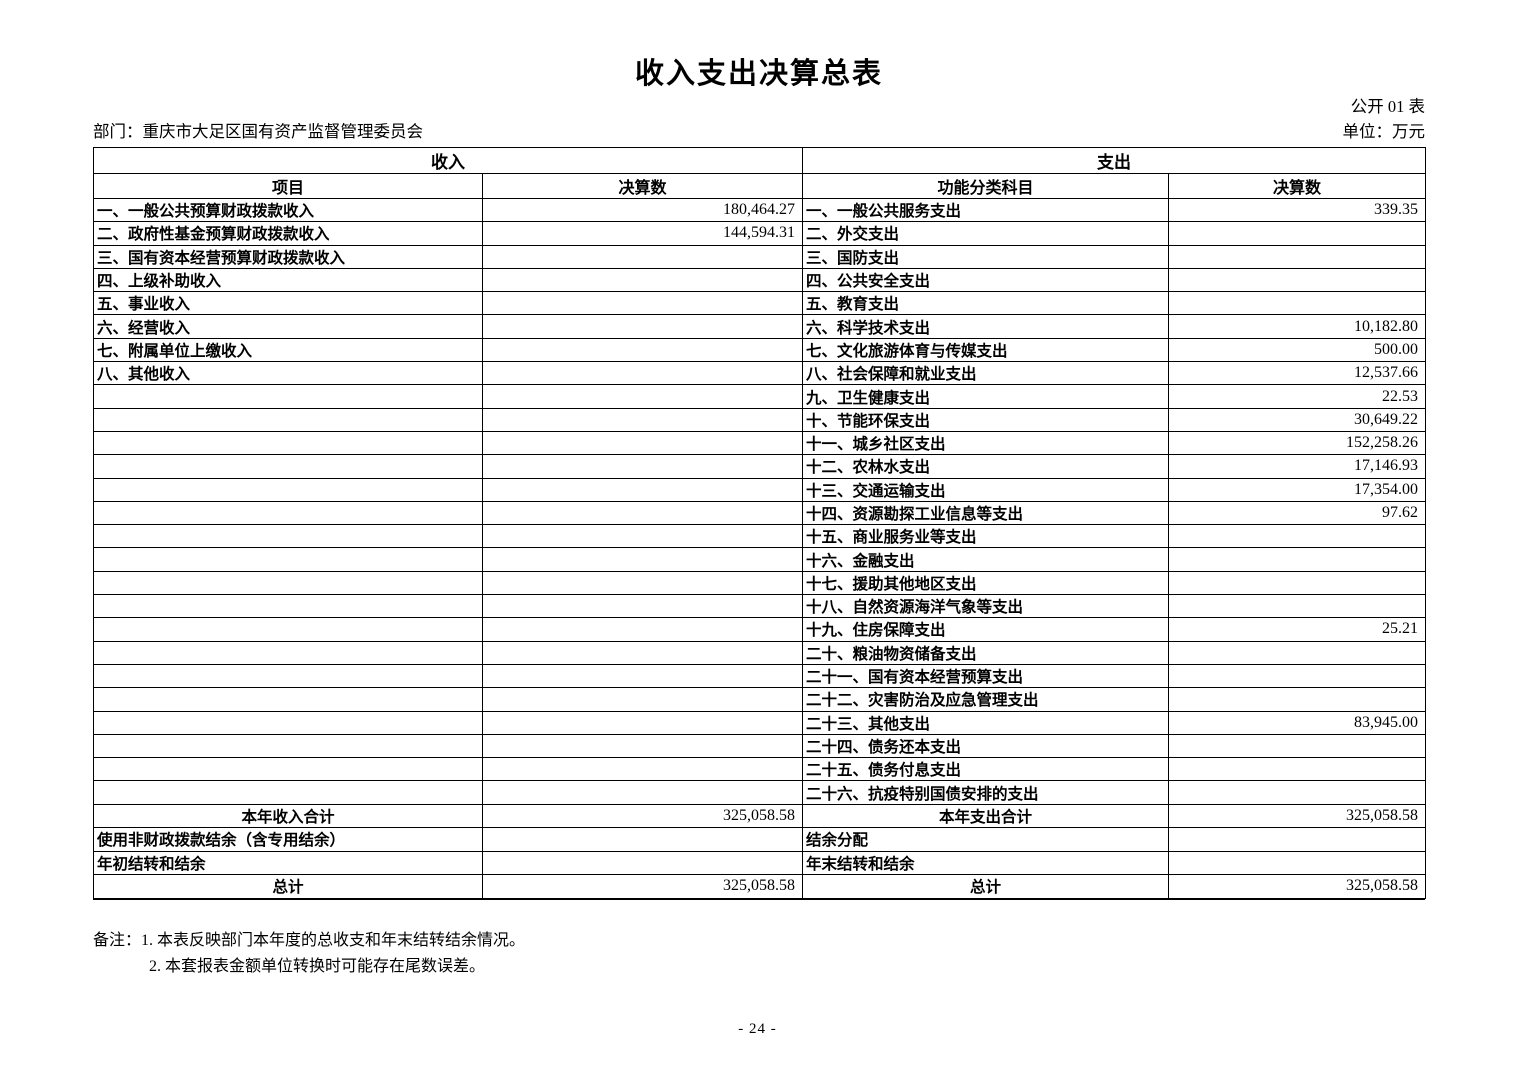 This screenshot has height=1069, width=1515. I want to click on expense-item-cell: 十三、交通运输支出, so click(985, 489).